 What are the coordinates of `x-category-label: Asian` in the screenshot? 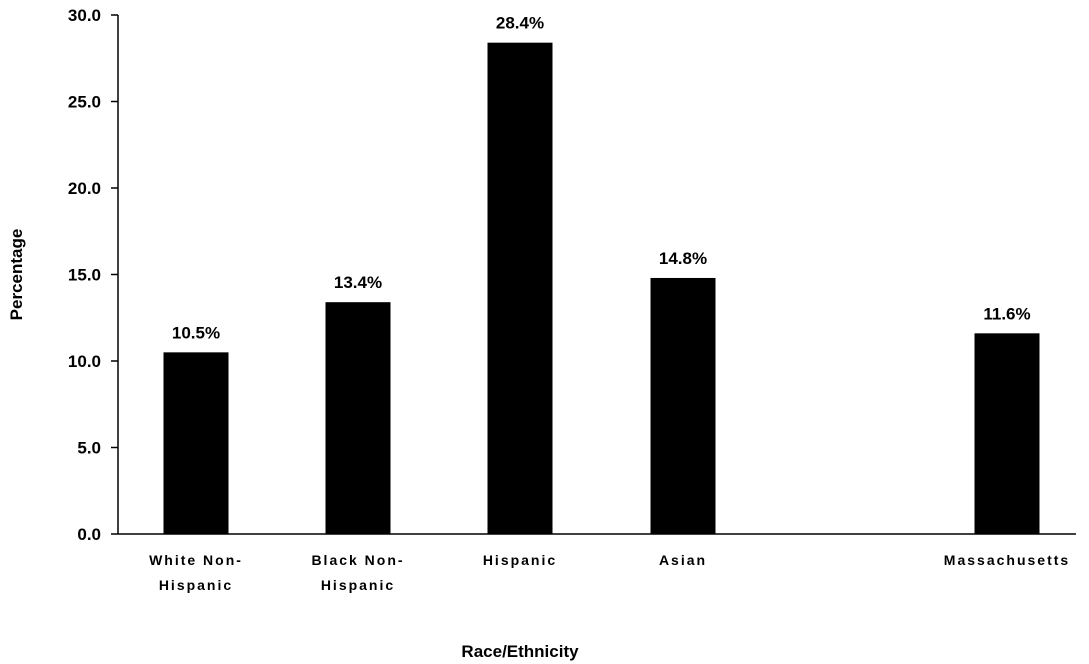 It's located at (683, 560).